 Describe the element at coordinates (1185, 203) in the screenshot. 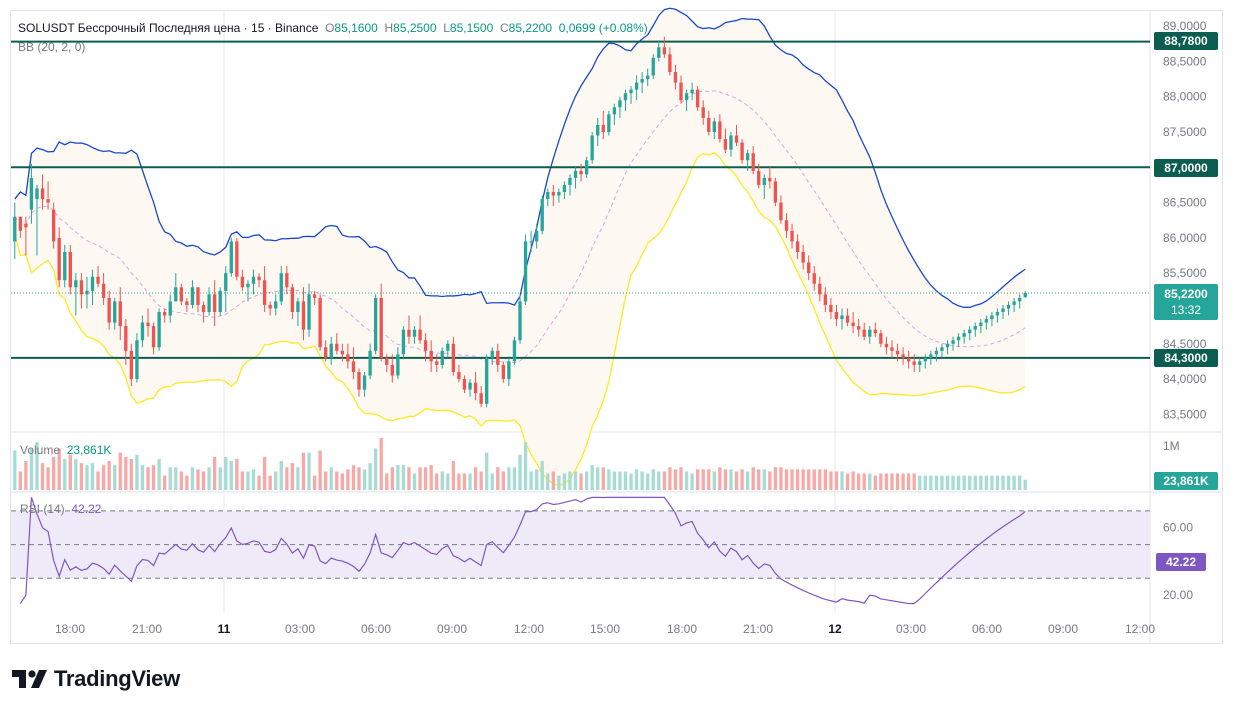

I see `price-tick-label: 86,5000` at that location.